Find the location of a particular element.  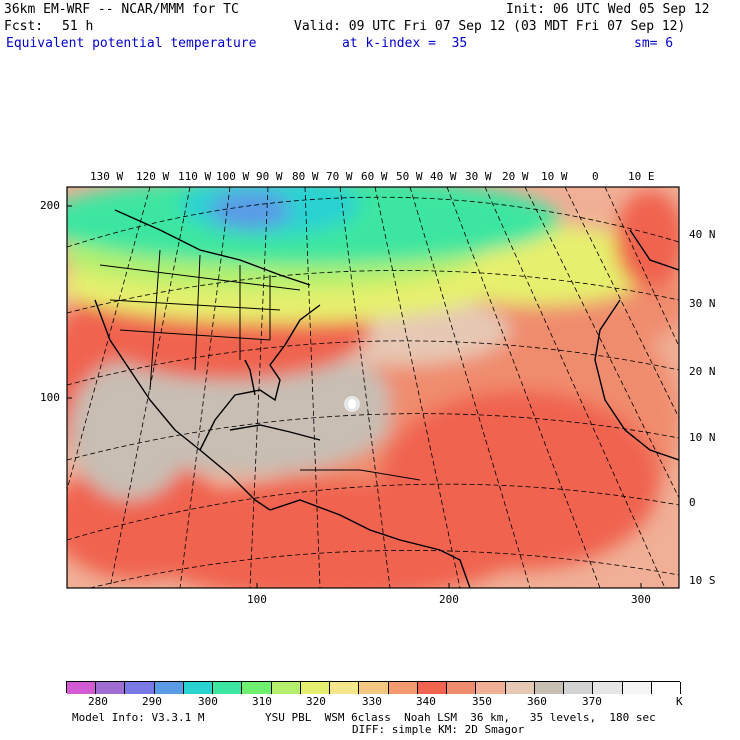

political-borders is located at coordinates (260, 365).